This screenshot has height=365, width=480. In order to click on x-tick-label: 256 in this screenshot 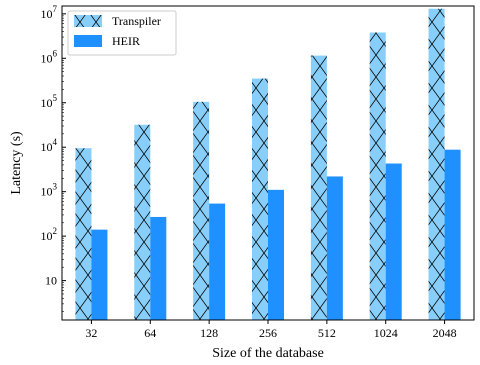, I will do `click(268, 333)`.